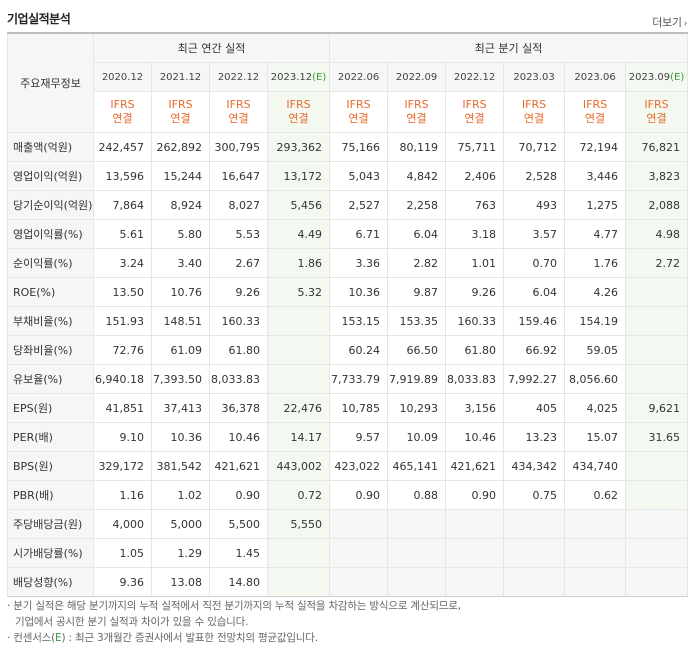  What do you see at coordinates (359, 321) in the screenshot?
I see `value-cell: 153.15` at bounding box center [359, 321].